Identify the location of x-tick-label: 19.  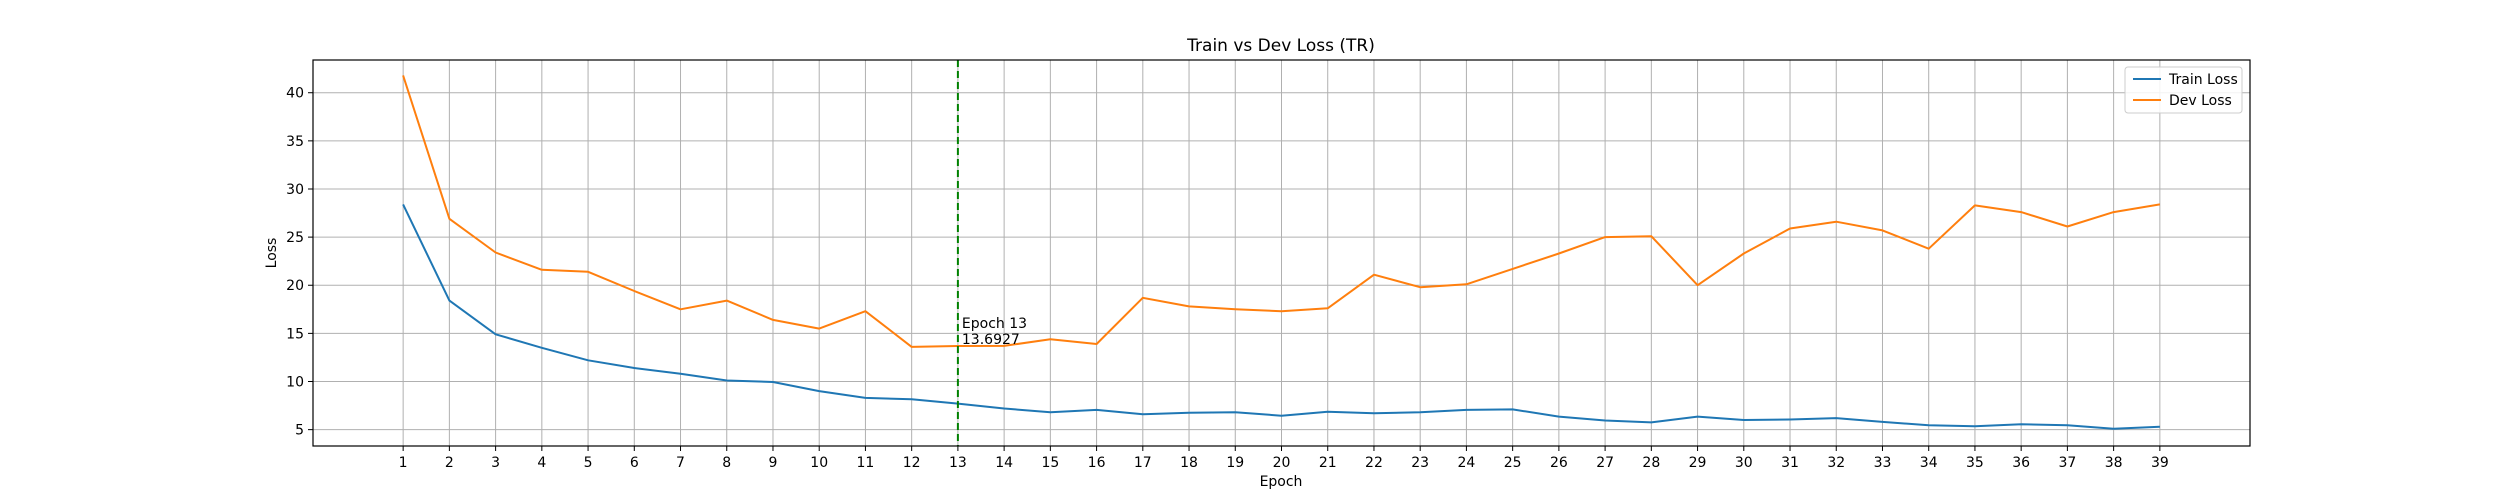
(1235, 463).